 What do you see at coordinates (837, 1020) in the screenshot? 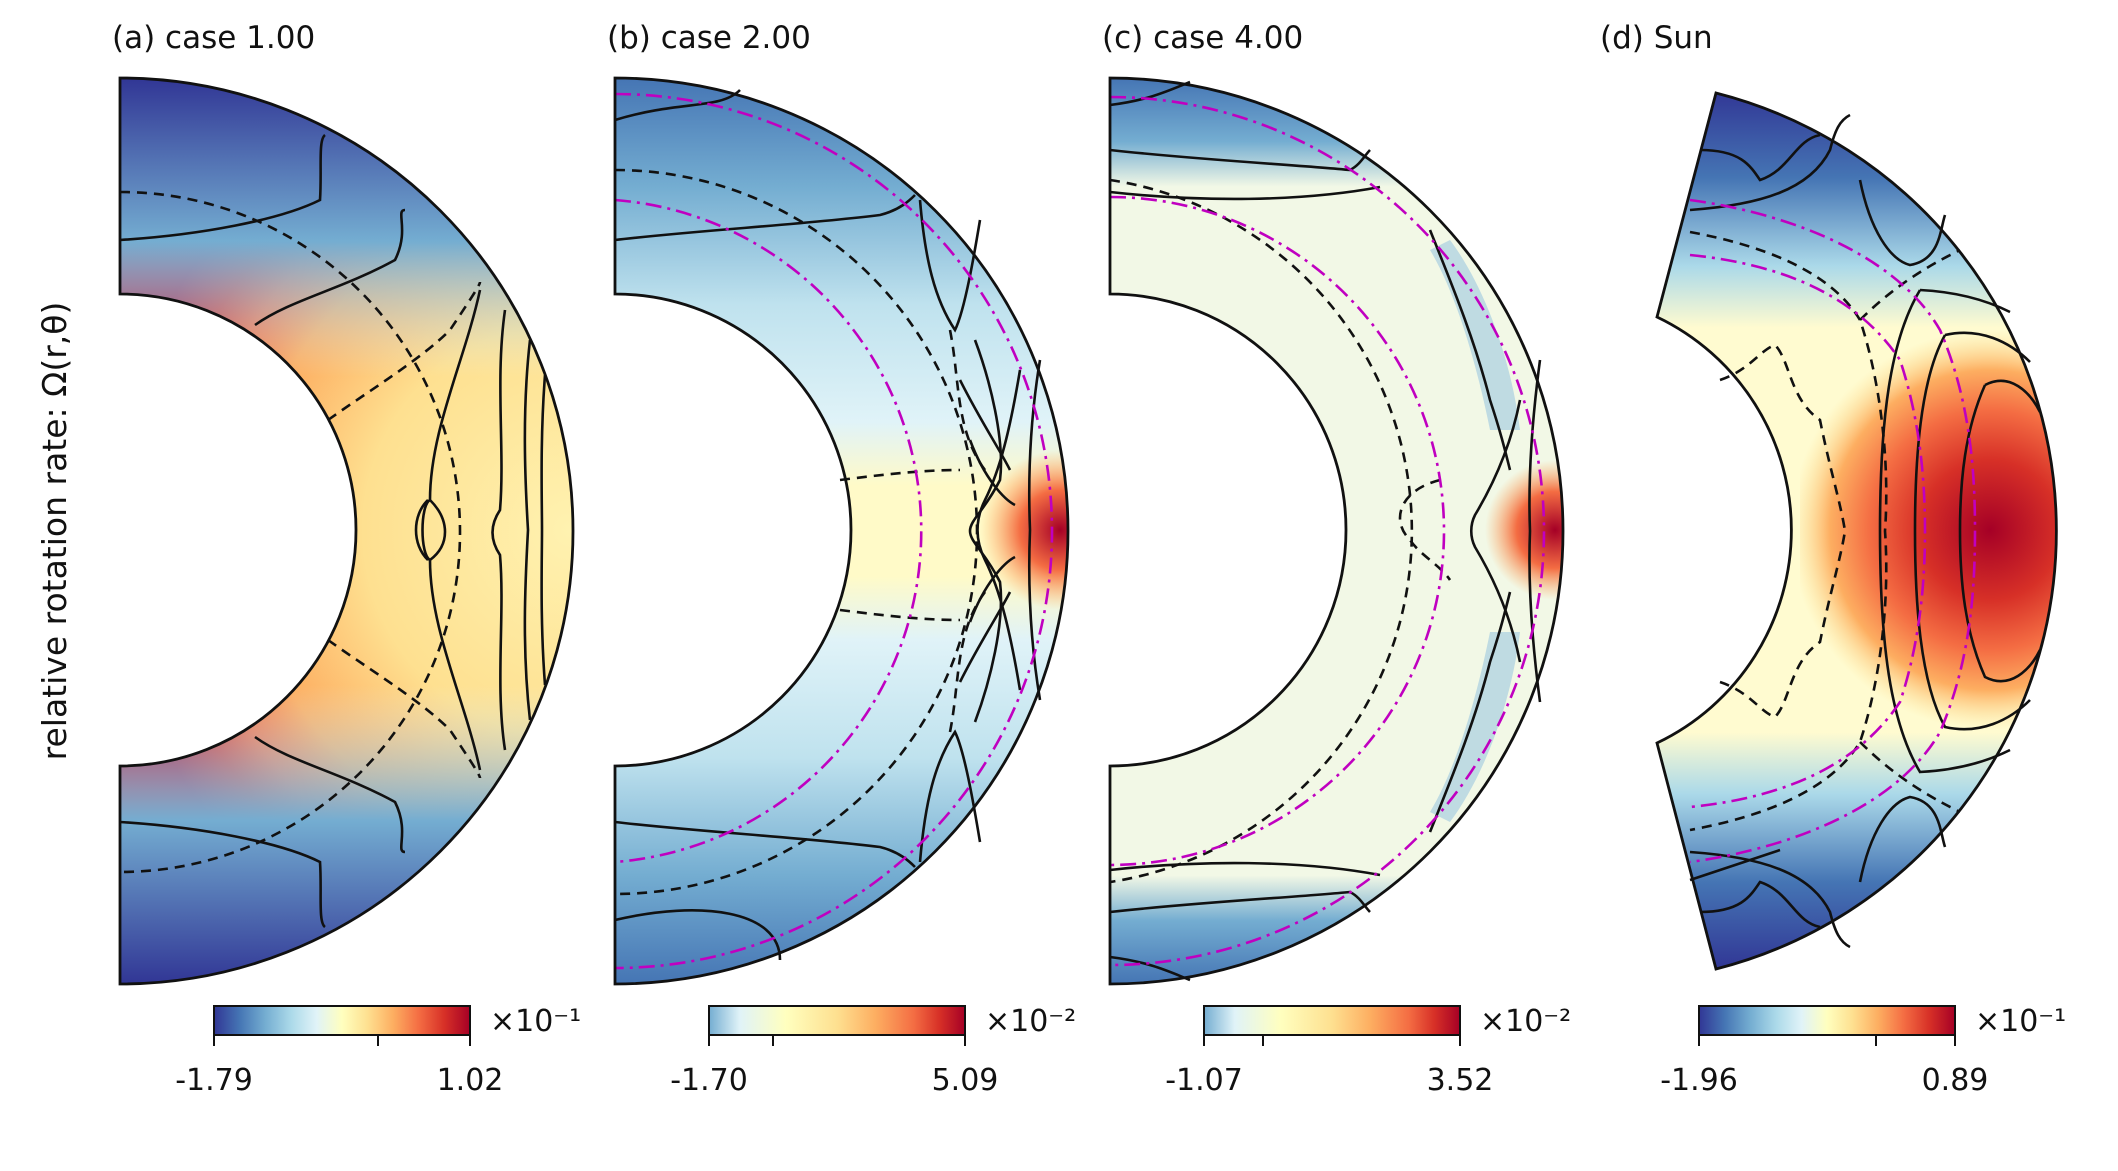
I see `panel-b-colorbar` at bounding box center [837, 1020].